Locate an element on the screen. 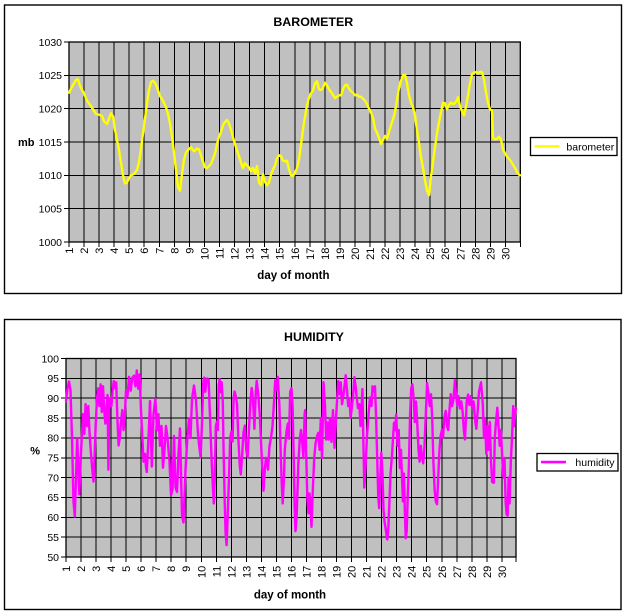 The image size is (627, 616). svg-text: 80 is located at coordinates (53, 439).